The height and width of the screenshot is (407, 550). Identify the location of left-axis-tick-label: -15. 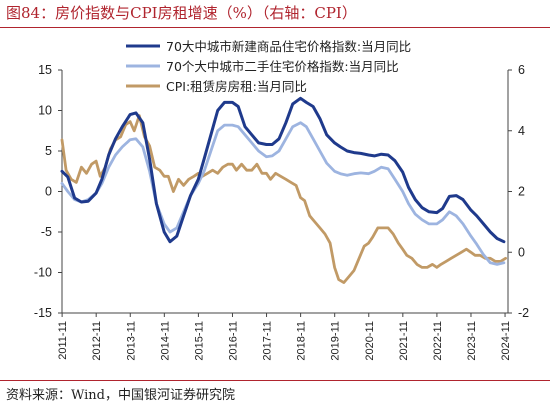
(43, 313).